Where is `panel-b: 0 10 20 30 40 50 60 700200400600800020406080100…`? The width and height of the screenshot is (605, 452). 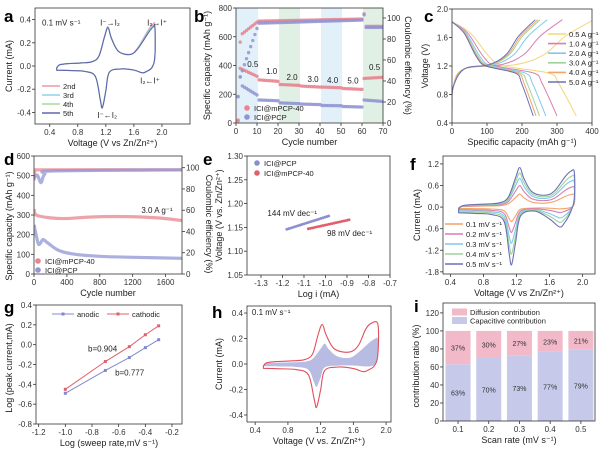 panel-b: 0 10 20 30 40 50 60 700200400600800020406080100… is located at coordinates (303, 75).